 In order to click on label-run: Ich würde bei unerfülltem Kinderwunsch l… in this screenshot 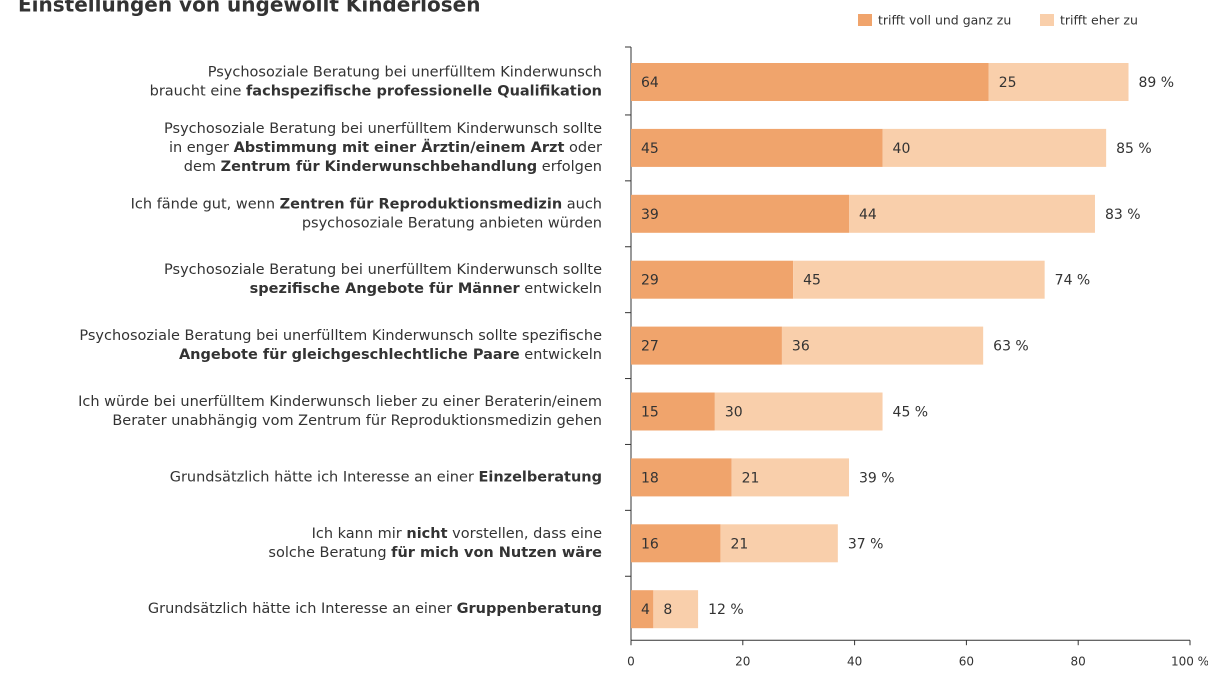, I will do `click(340, 402)`.